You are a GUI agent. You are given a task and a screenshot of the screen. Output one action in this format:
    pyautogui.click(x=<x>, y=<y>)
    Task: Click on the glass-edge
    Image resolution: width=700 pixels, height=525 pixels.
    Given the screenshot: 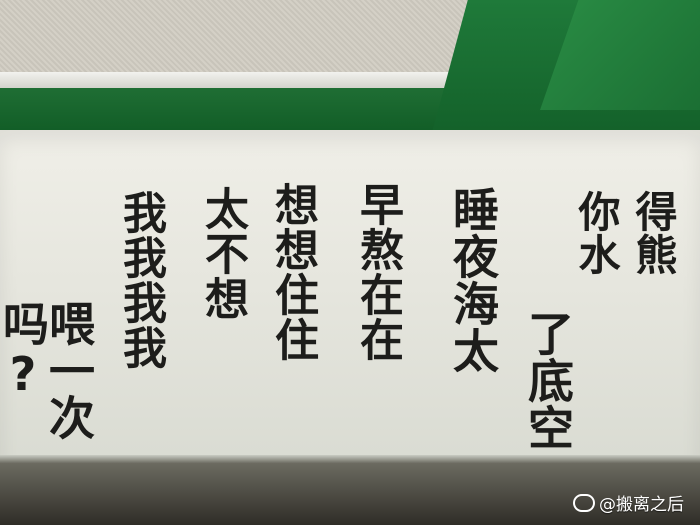 What is the action you would take?
    pyautogui.click(x=230, y=81)
    